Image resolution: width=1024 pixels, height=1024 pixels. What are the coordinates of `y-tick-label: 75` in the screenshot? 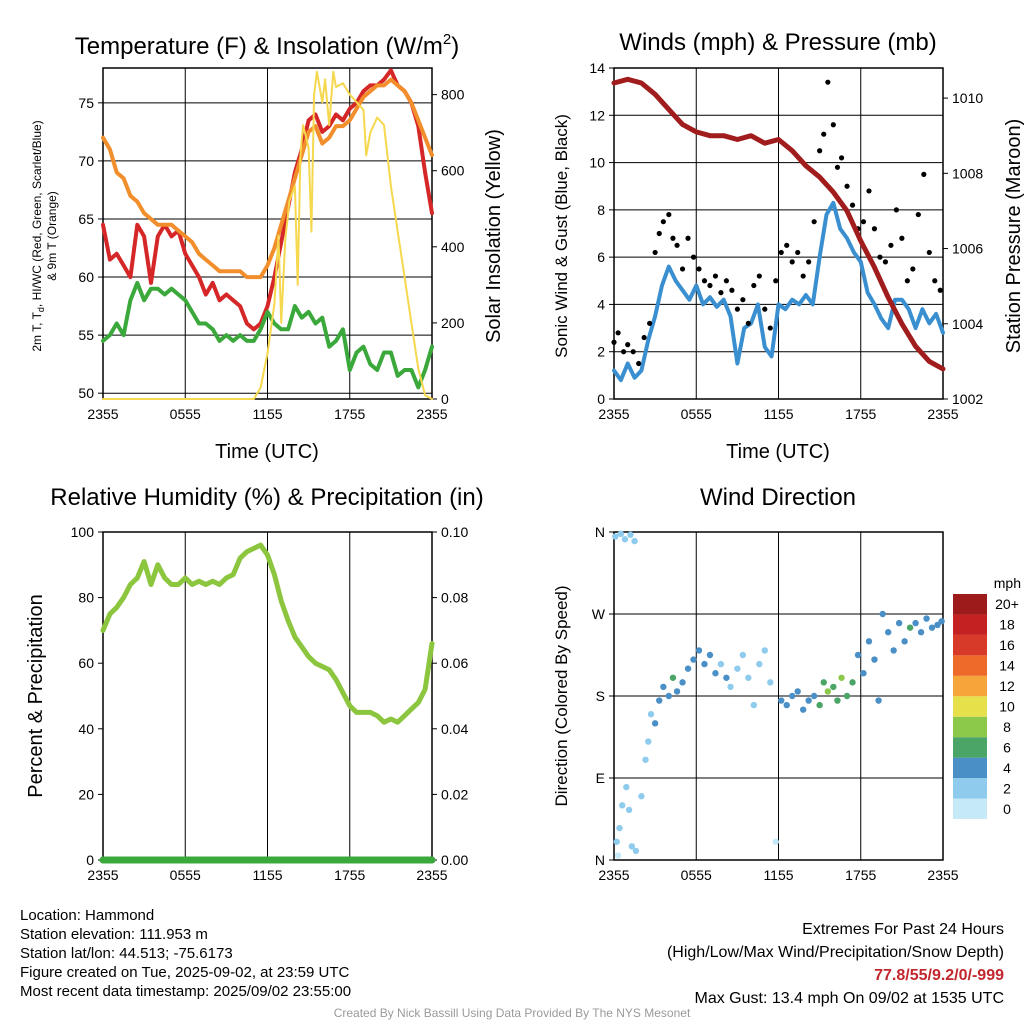 It's located at (86, 103).